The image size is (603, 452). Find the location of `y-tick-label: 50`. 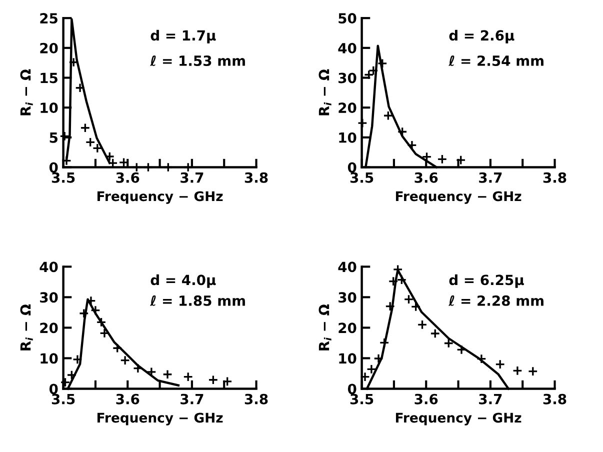

y-tick-label: 50 is located at coordinates (347, 18).